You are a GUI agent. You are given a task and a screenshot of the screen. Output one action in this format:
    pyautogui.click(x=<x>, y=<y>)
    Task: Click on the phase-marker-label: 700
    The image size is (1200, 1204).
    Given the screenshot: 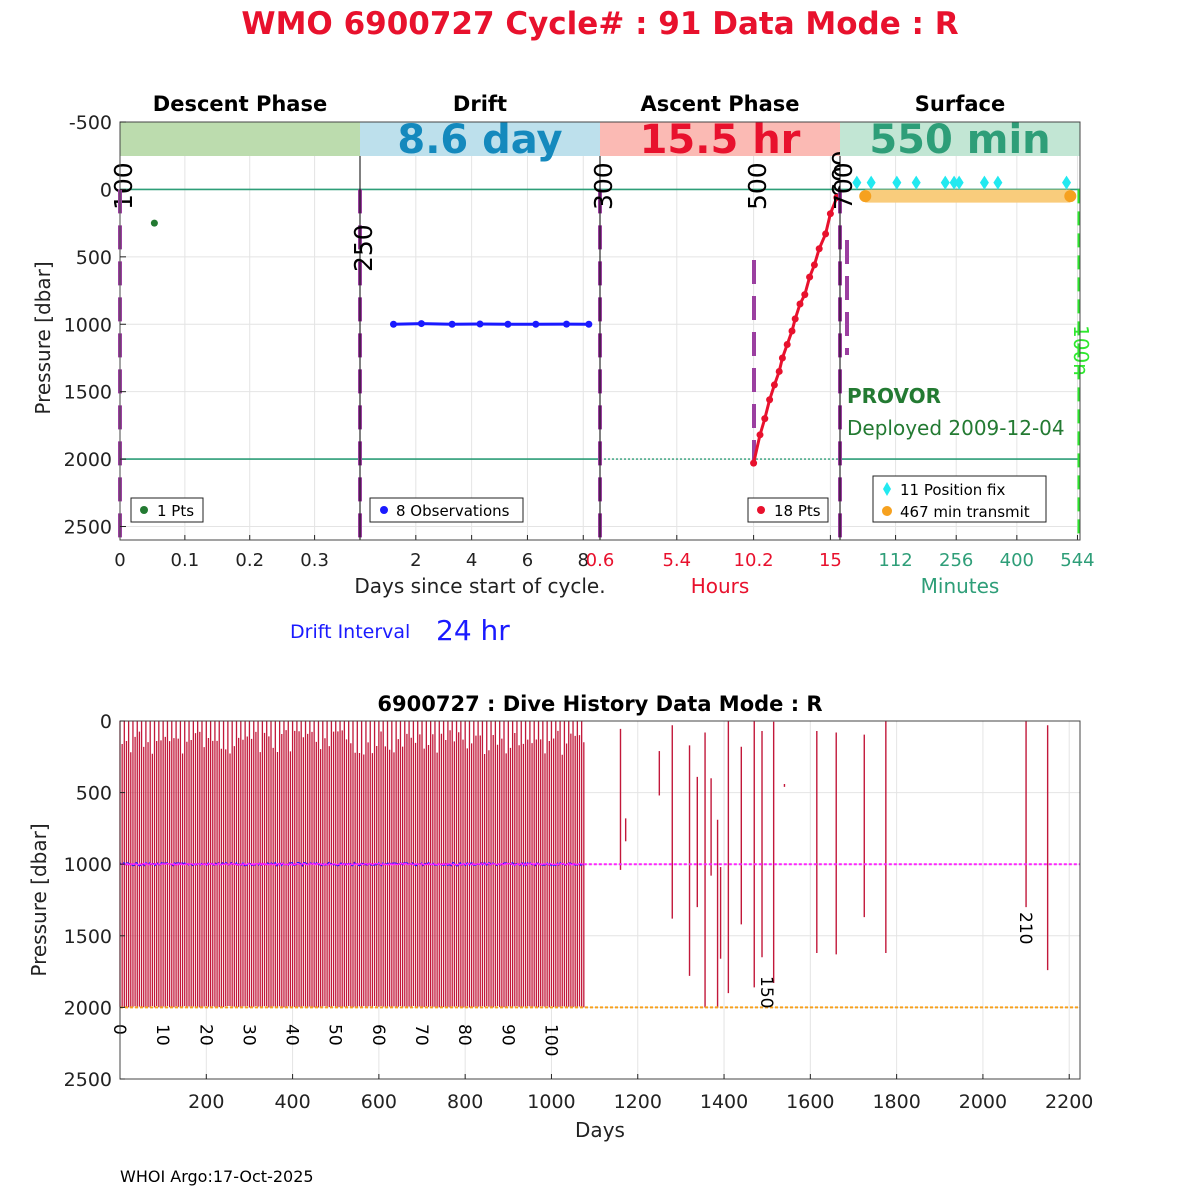 What is the action you would take?
    pyautogui.click(x=843, y=186)
    